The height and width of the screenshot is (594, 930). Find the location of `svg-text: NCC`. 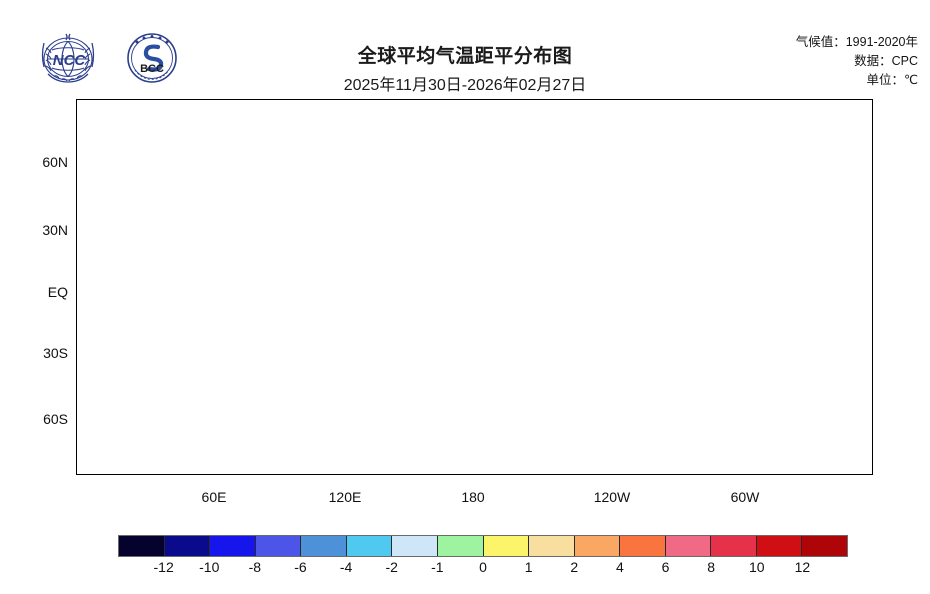

svg-text: NCC is located at coordinates (70, 60).